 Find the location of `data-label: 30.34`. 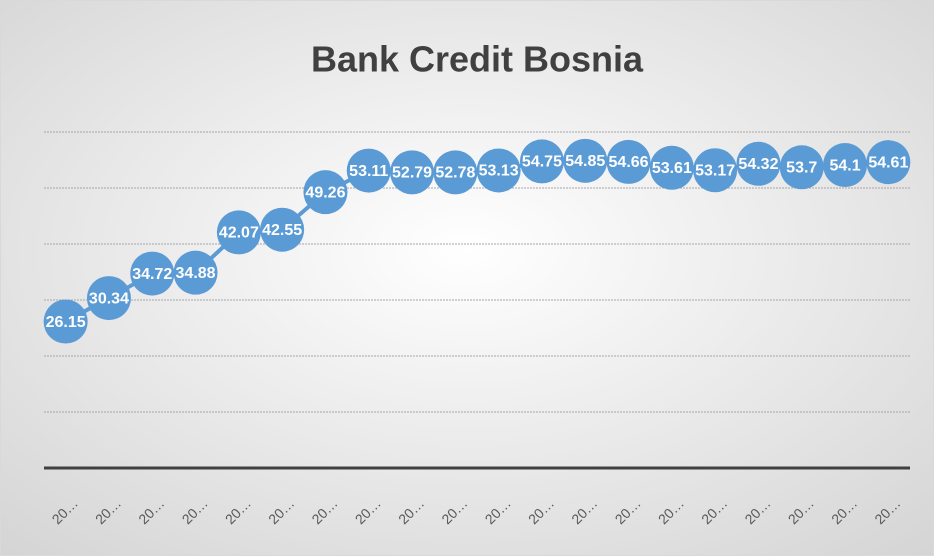

data-label: 30.34 is located at coordinates (109, 298).